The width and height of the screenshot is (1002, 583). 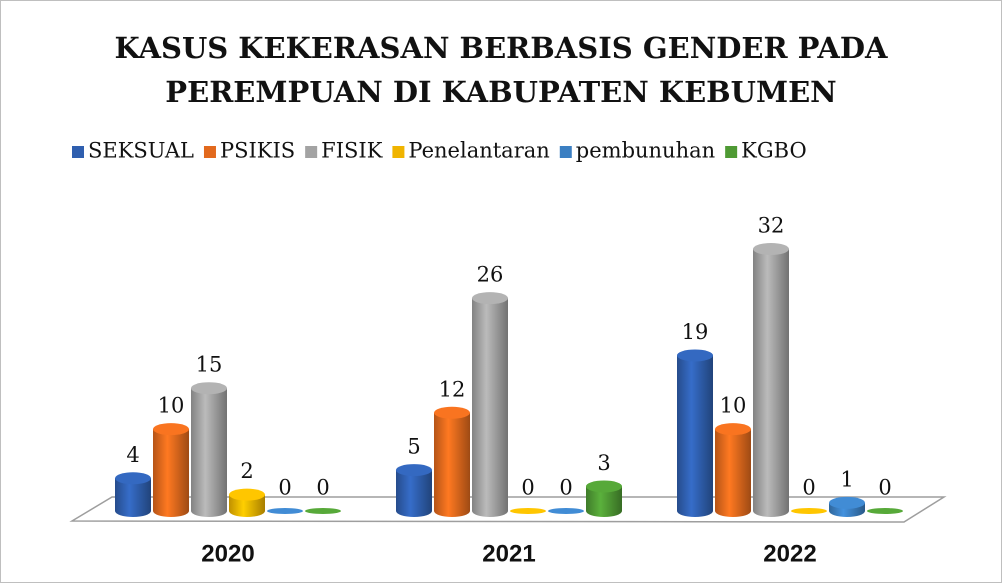 I want to click on legend-label: pembunuhan, so click(x=645, y=151).